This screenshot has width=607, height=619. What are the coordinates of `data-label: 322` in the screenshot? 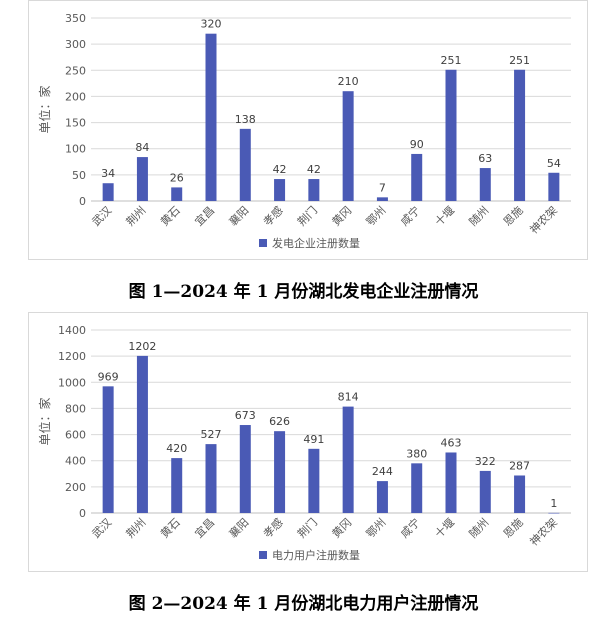 It's located at (485, 461).